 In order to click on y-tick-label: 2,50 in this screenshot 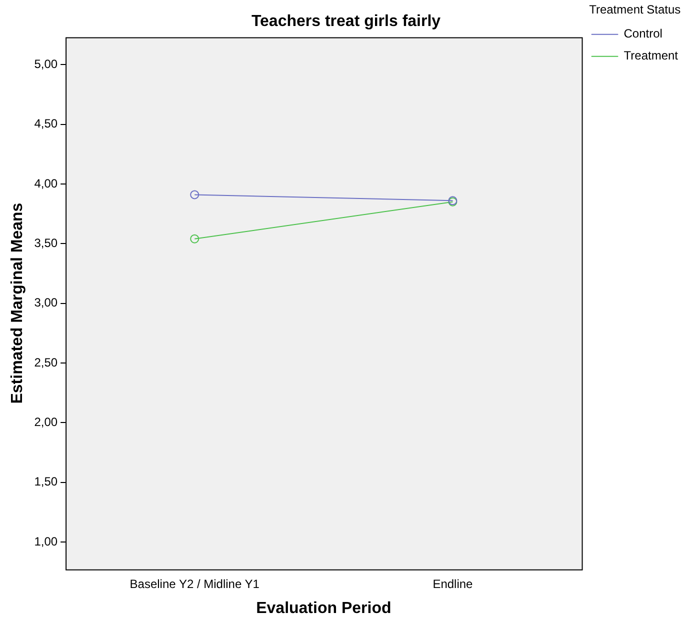, I will do `click(46, 362)`.